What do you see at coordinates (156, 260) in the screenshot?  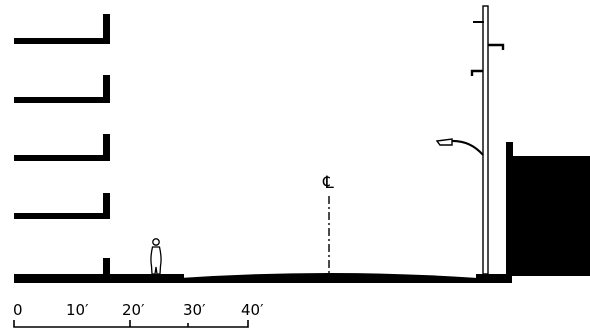 I see `pedestrian-body` at bounding box center [156, 260].